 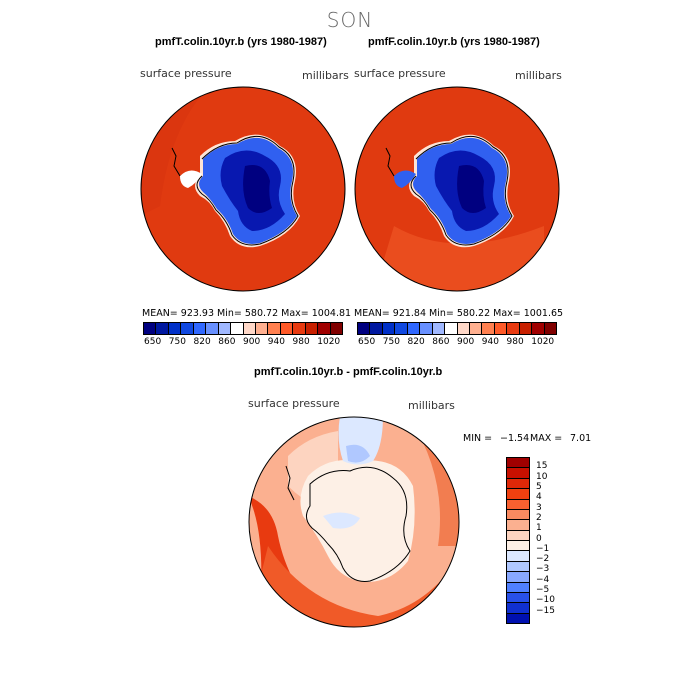 I want to click on diff-panel-variable: surface pressure, so click(x=294, y=403).